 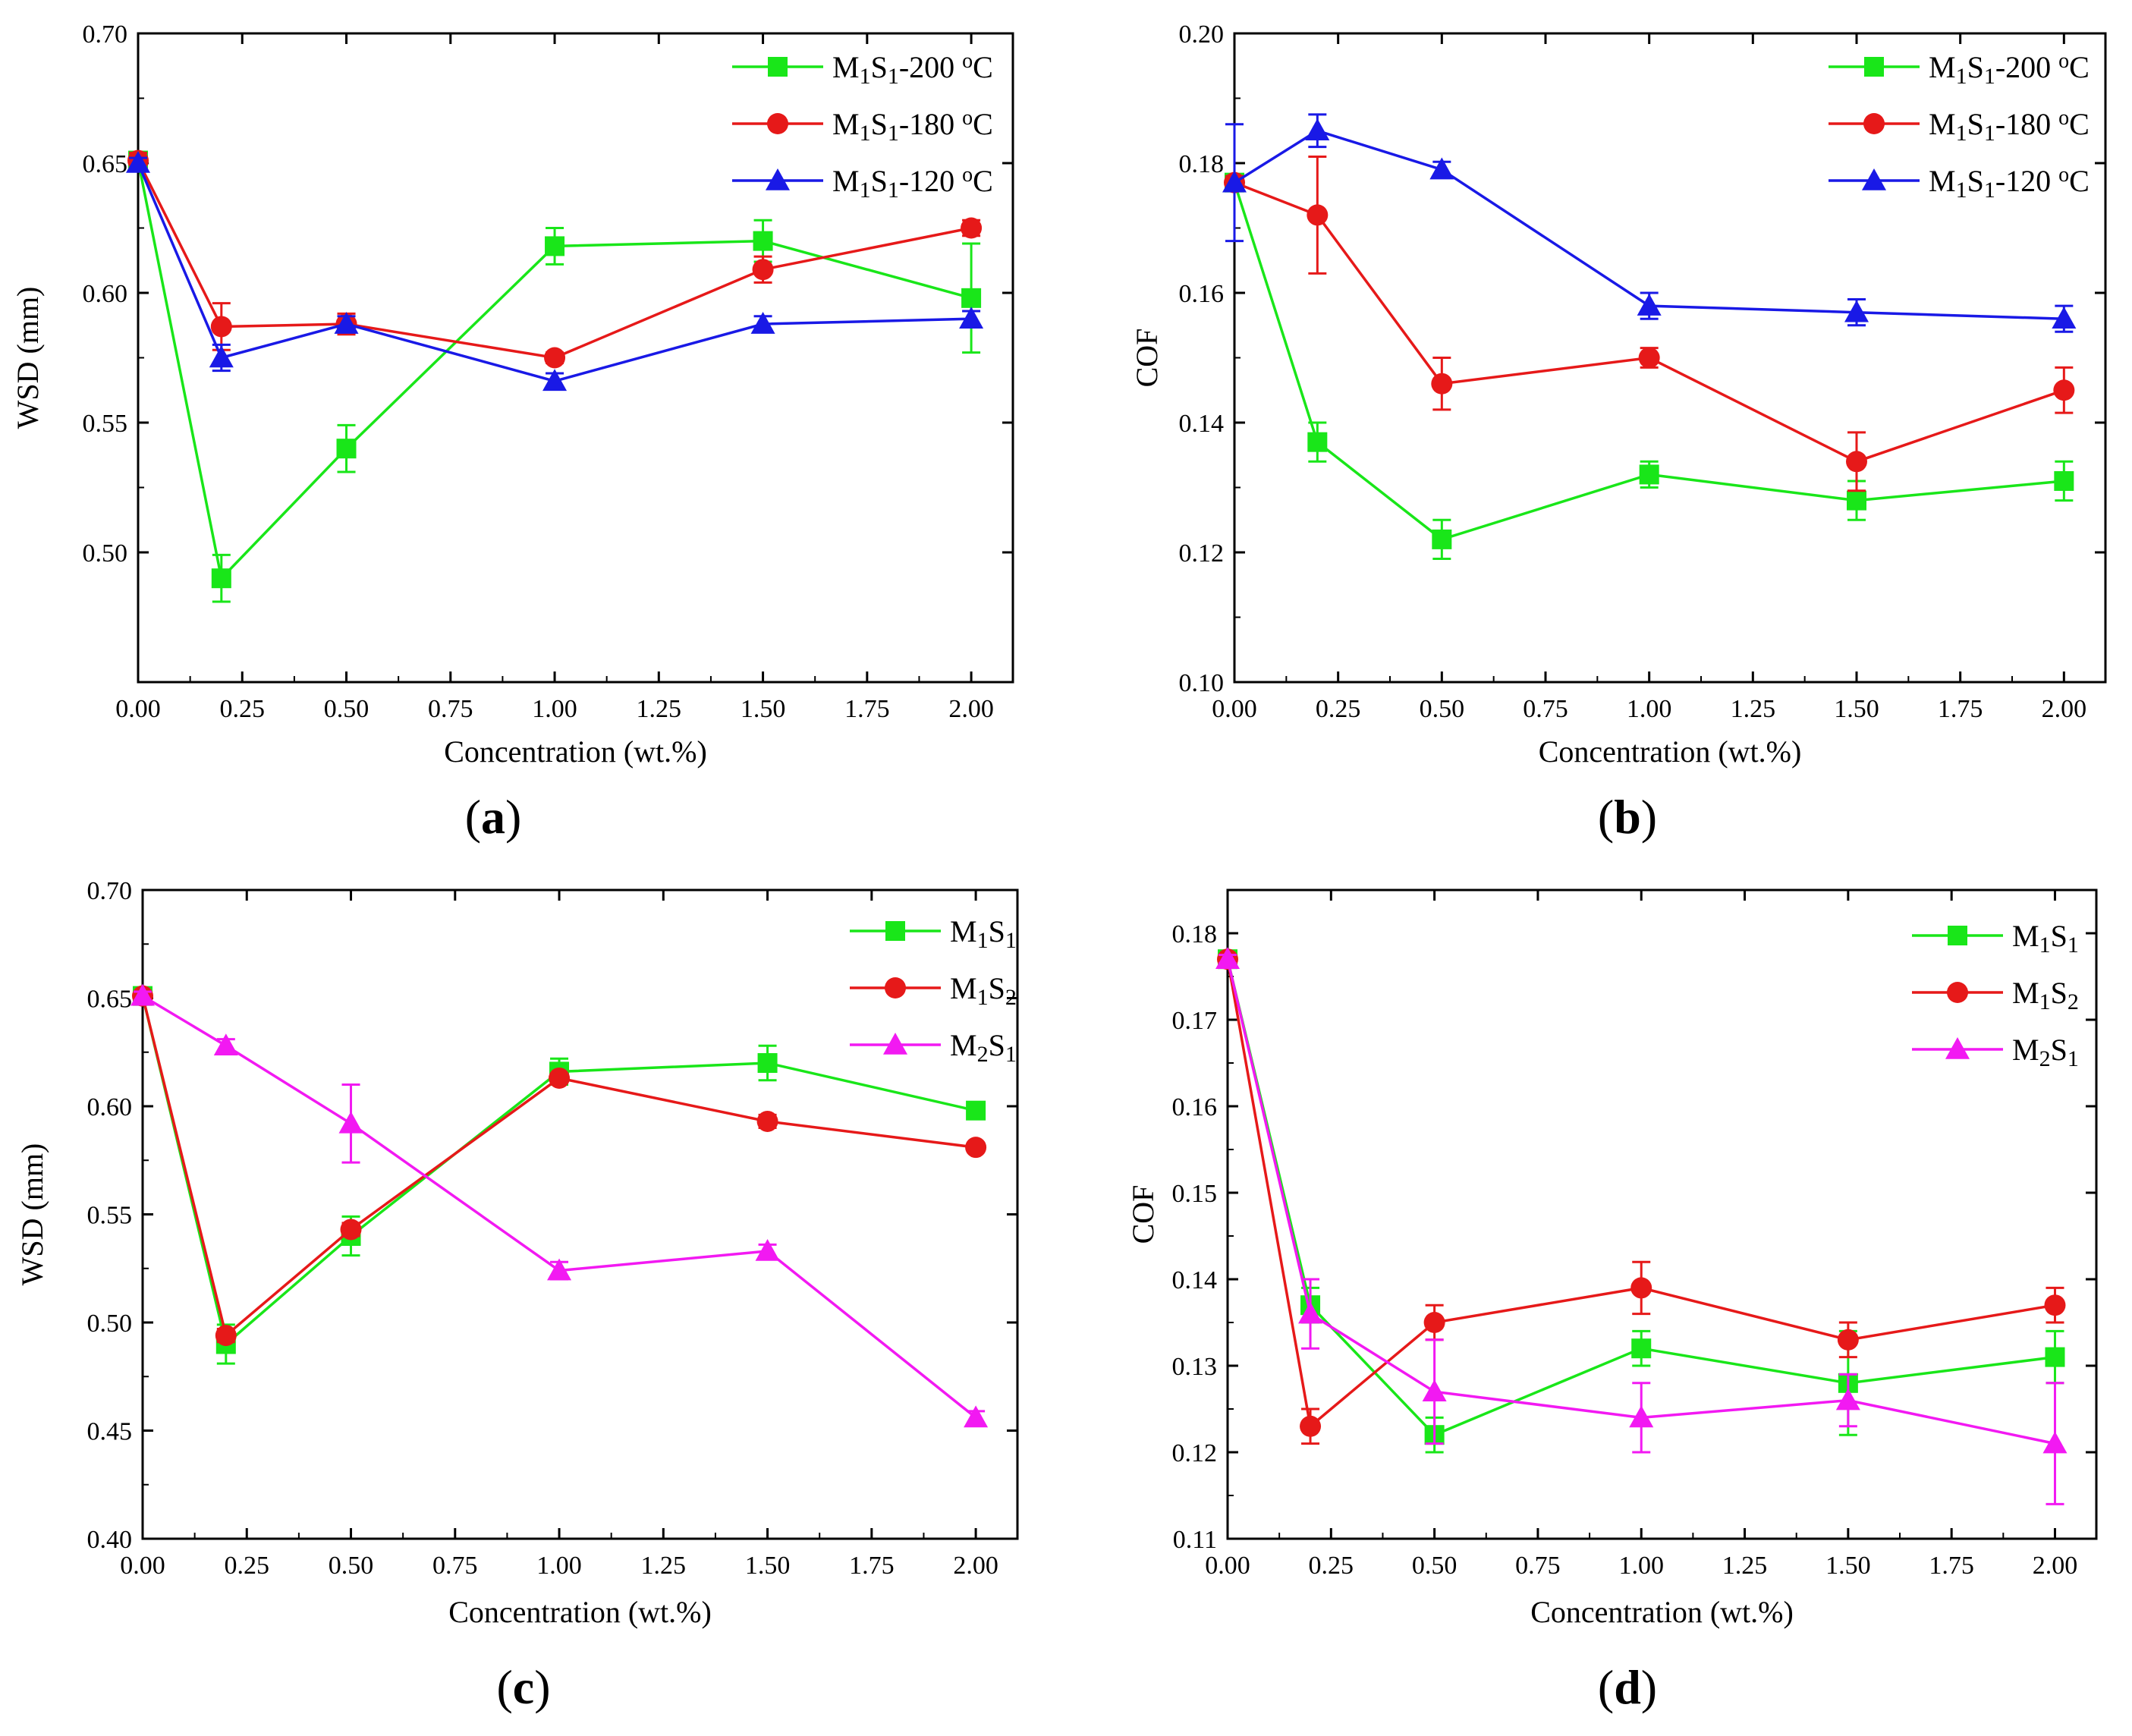 I want to click on legend-entry: M2S1, so click(x=2045, y=1052).